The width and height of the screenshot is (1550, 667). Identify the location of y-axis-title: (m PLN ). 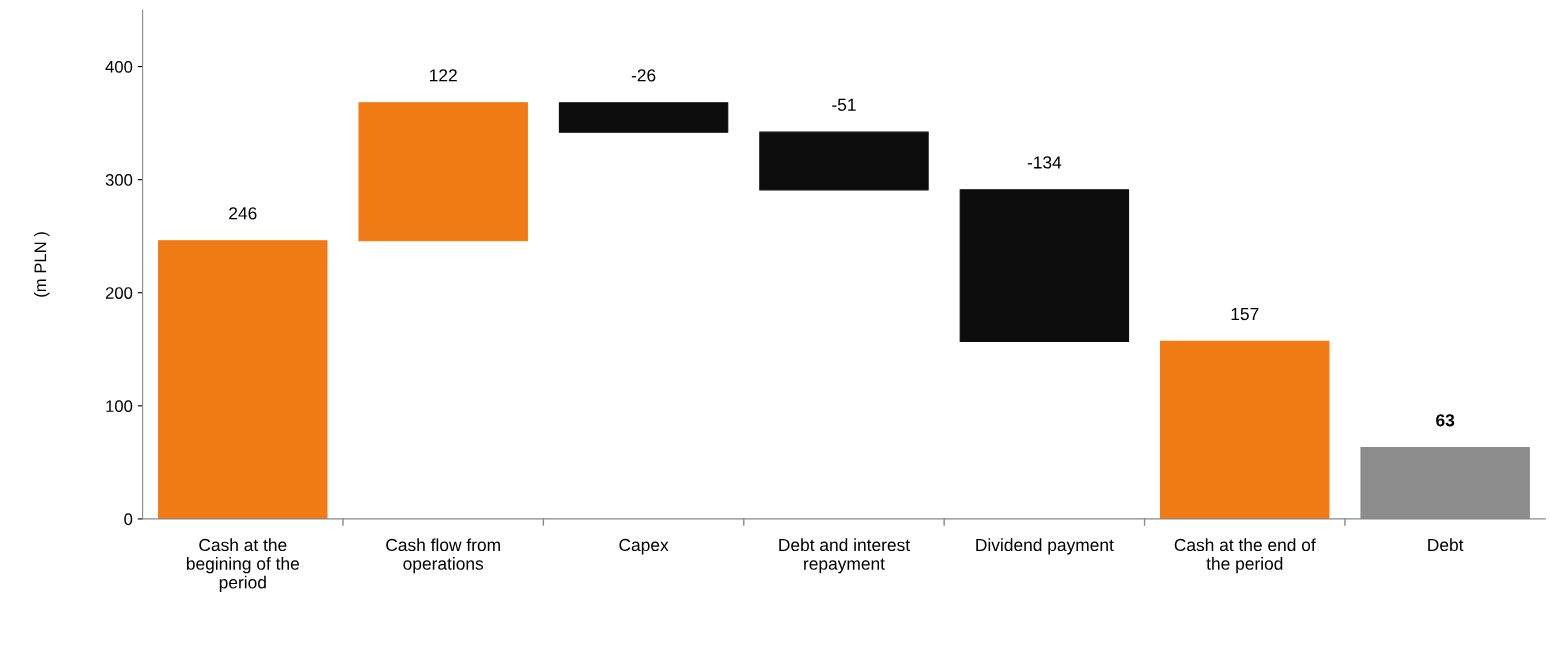
(41, 264).